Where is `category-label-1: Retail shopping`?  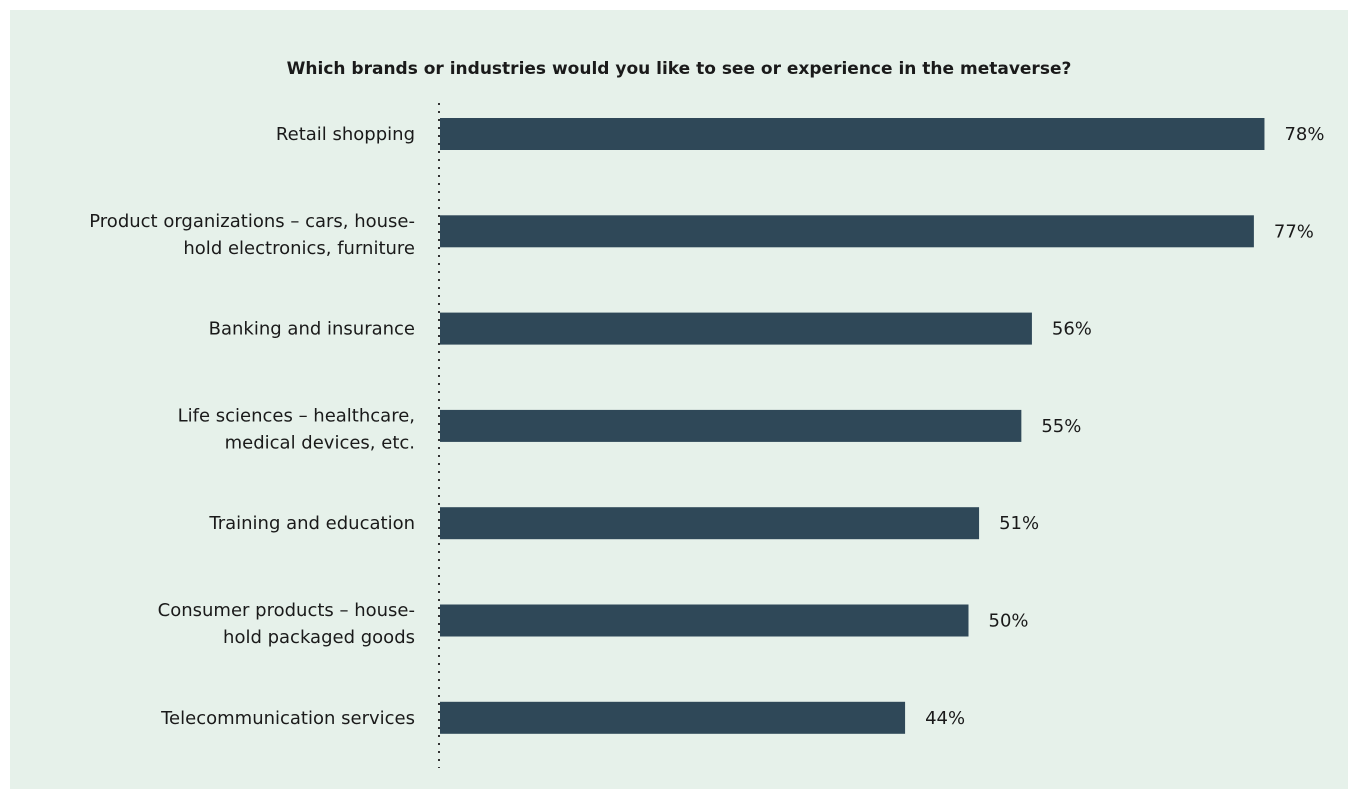
category-label-1: Retail shopping is located at coordinates (345, 134).